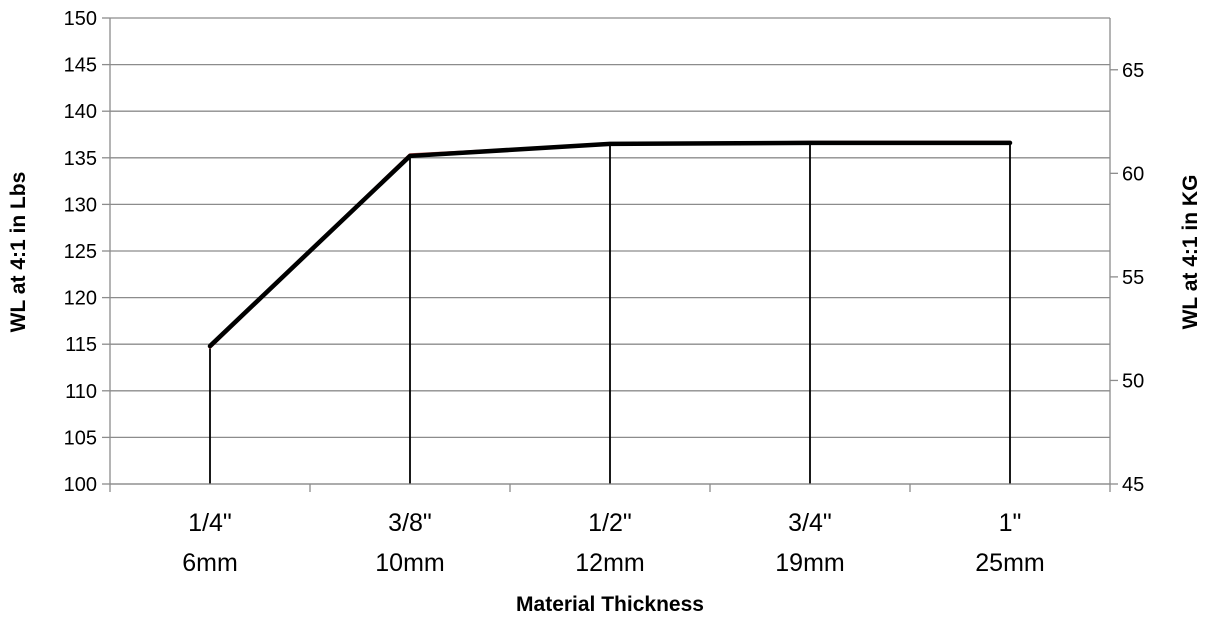  What do you see at coordinates (210, 523) in the screenshot?
I see `x-tick-label: 1/4"` at bounding box center [210, 523].